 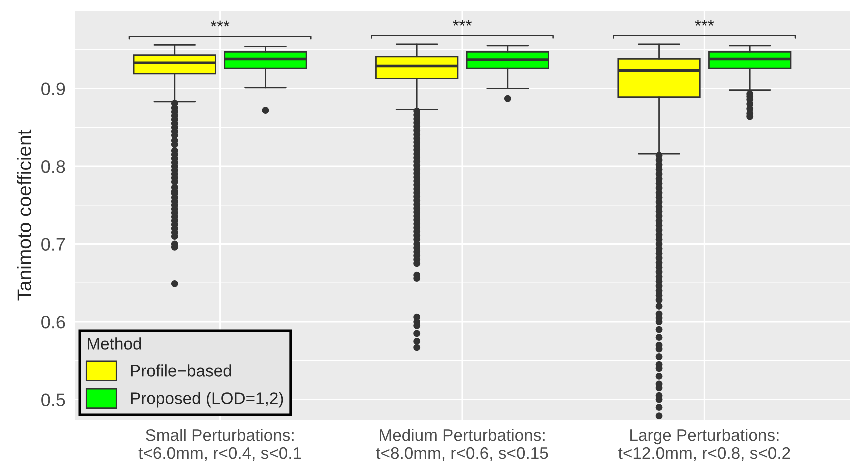 I want to click on y-axis-title: Tanimoto coefficient, so click(x=24, y=215).